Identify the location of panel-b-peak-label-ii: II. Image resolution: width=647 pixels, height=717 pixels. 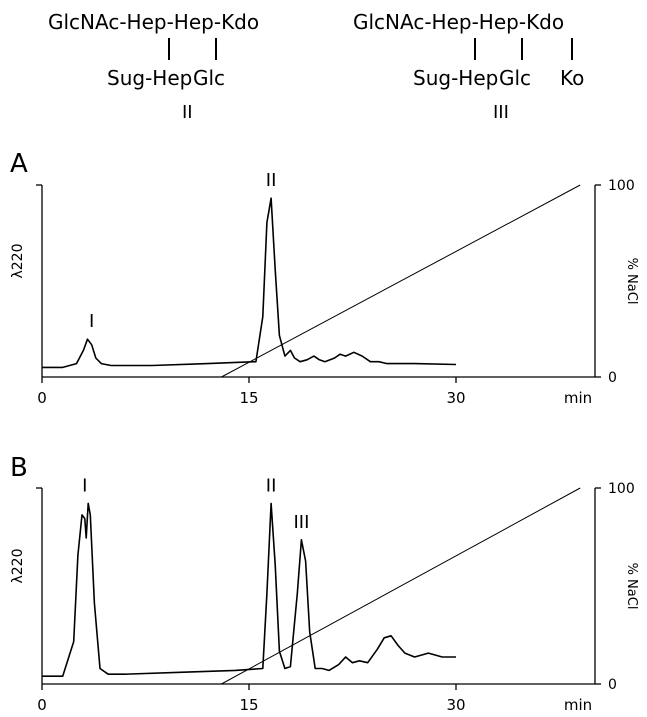
(271, 485).